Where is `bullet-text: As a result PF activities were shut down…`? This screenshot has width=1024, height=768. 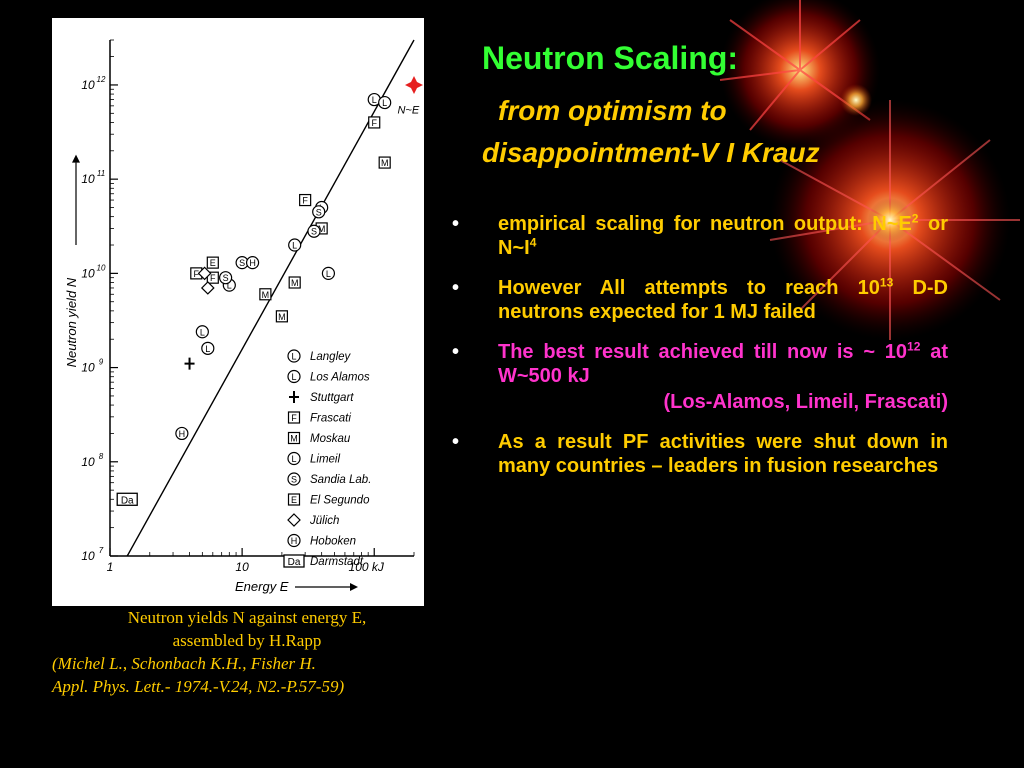 bullet-text: As a result PF activities were shut down… is located at coordinates (723, 454).